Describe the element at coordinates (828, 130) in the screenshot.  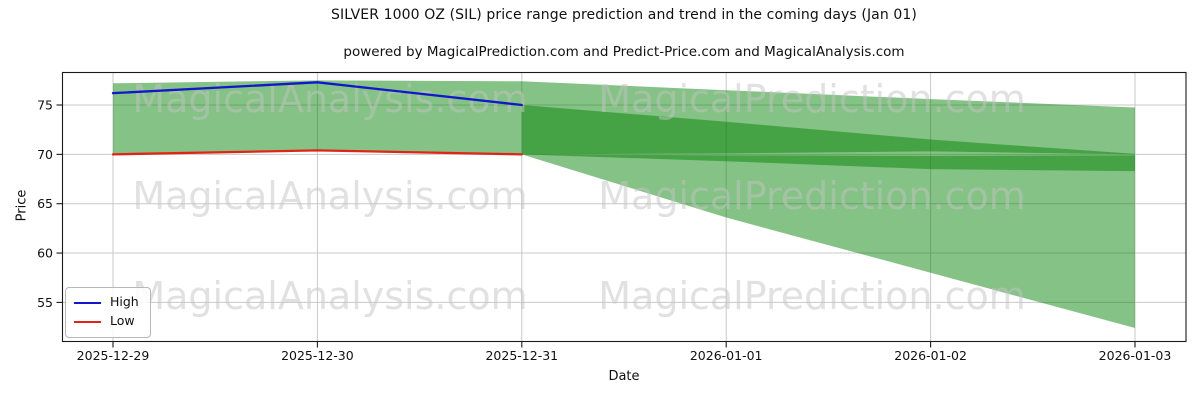
I see `forecast-high-band` at that location.